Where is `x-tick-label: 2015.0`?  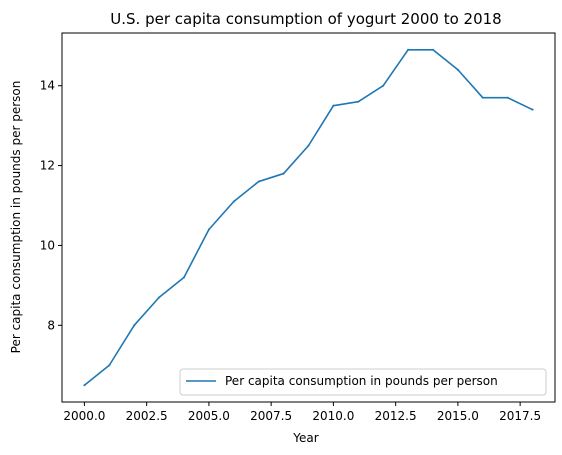
x-tick-label: 2015.0 is located at coordinates (458, 416).